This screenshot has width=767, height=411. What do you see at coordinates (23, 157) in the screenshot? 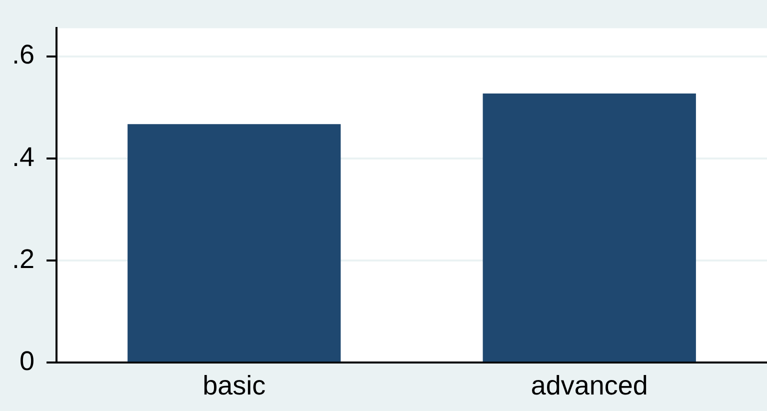
I see `y-tick-label: .4` at bounding box center [23, 157].